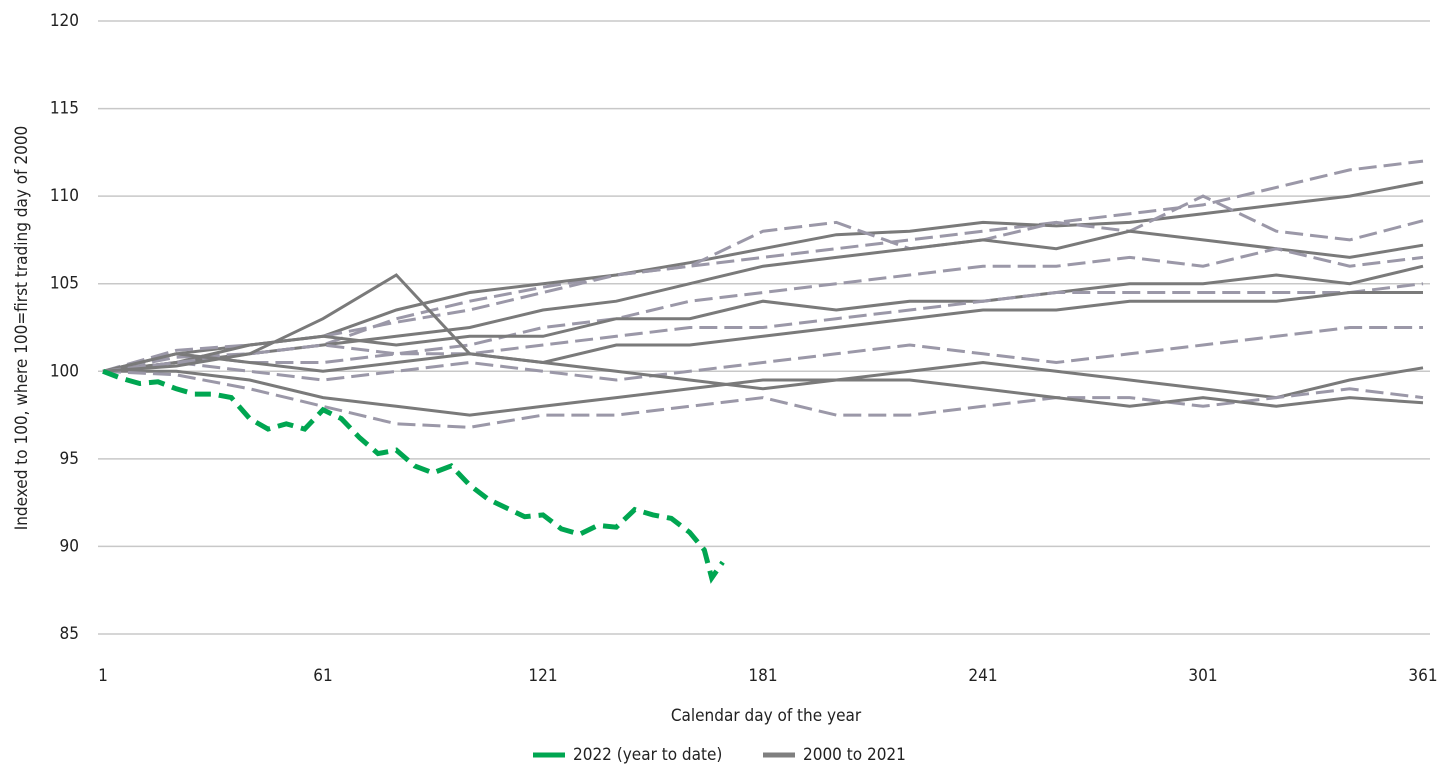  I want to click on legend-label: 2000 to 2021, so click(854, 755).